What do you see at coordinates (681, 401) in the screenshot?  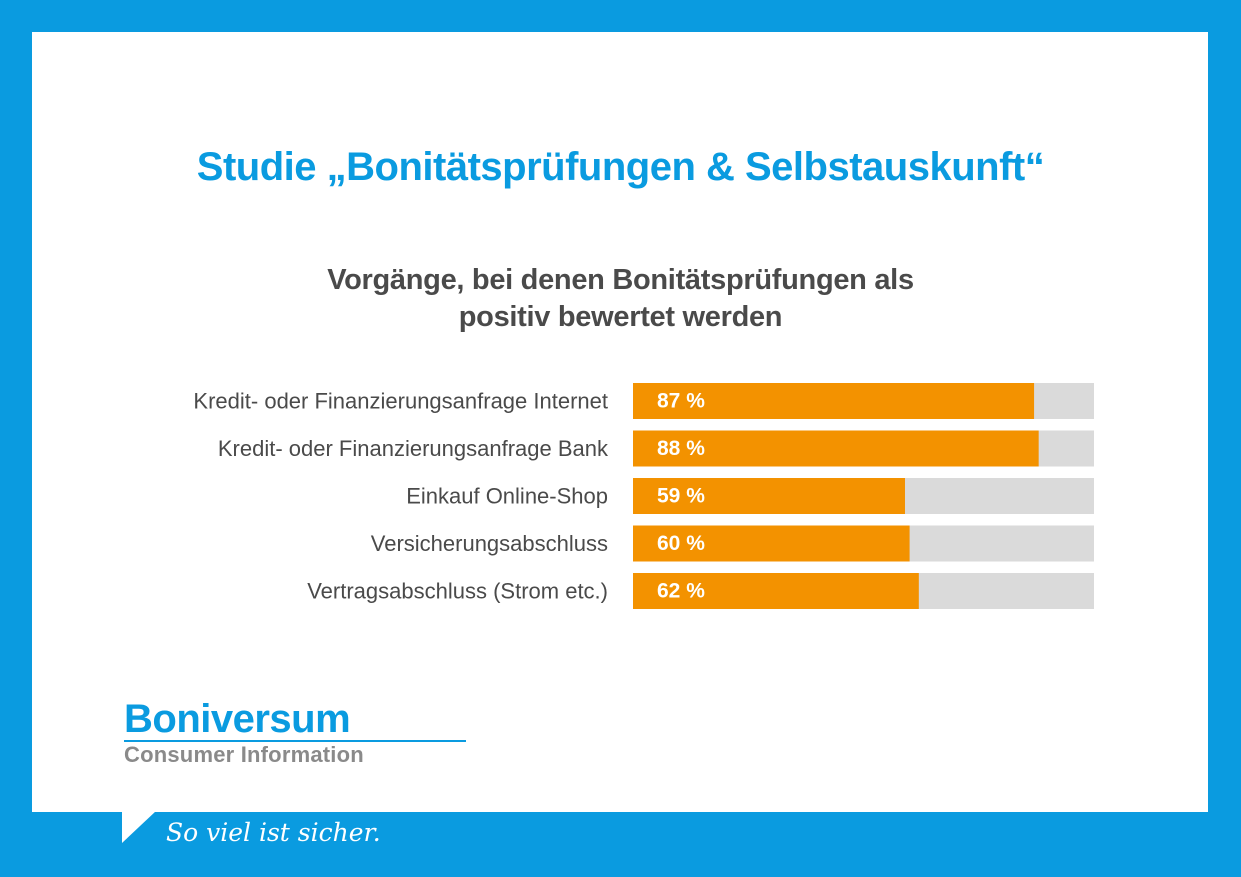 I see `bar-value-label: 87 %` at bounding box center [681, 401].